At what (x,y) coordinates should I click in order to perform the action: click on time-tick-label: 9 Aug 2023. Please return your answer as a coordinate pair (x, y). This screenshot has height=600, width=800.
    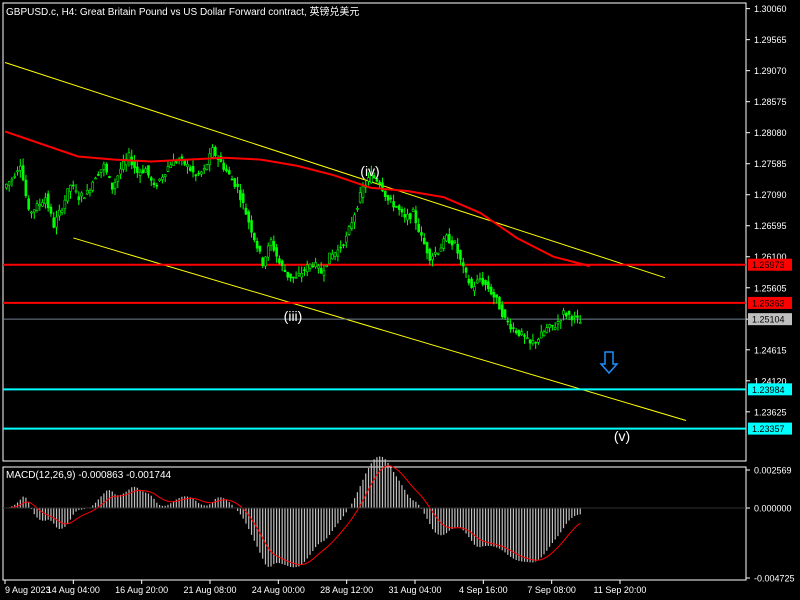
    Looking at the image, I should click on (28, 590).